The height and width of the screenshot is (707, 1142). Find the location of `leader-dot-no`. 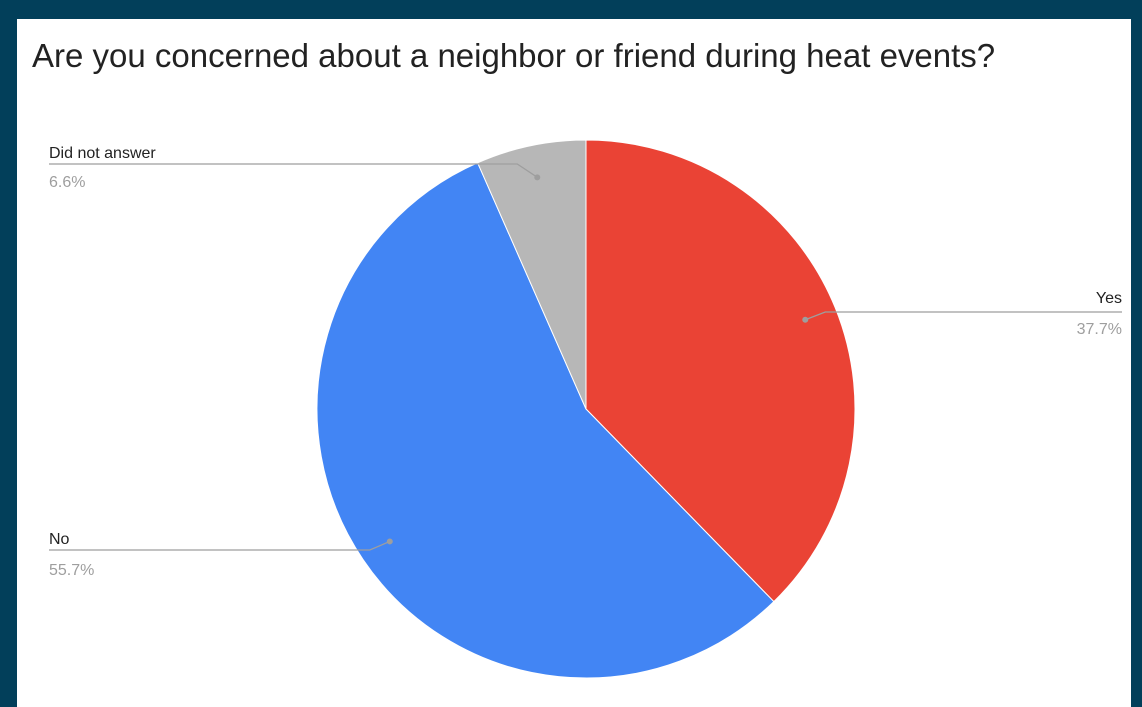

leader-dot-no is located at coordinates (389, 541).